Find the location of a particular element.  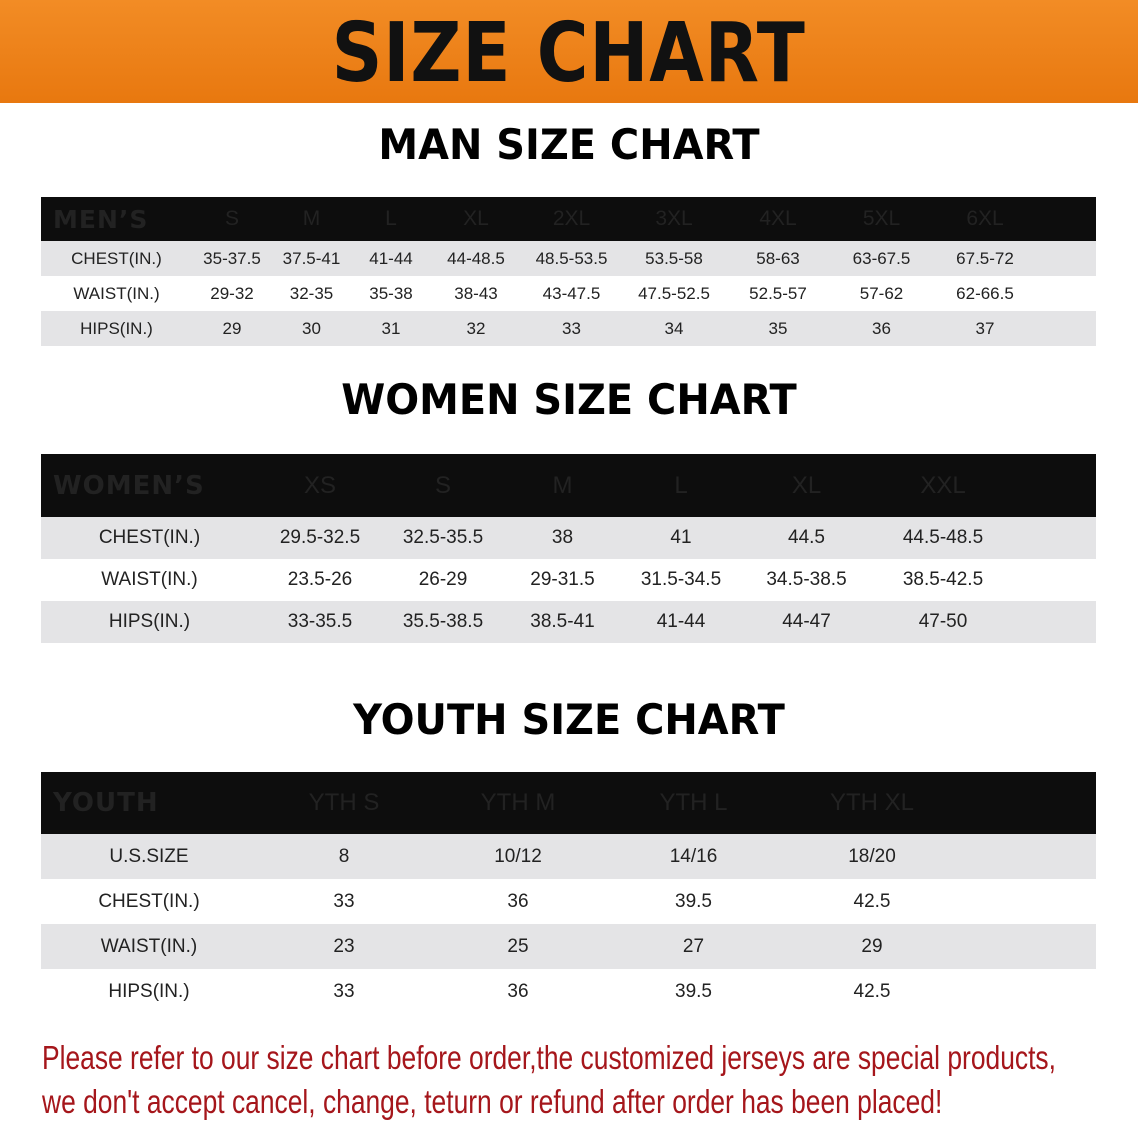

table-header-row: MEN’S S M L XL 2XL 3XL 4XL 5XL 6XL is located at coordinates (568, 219).